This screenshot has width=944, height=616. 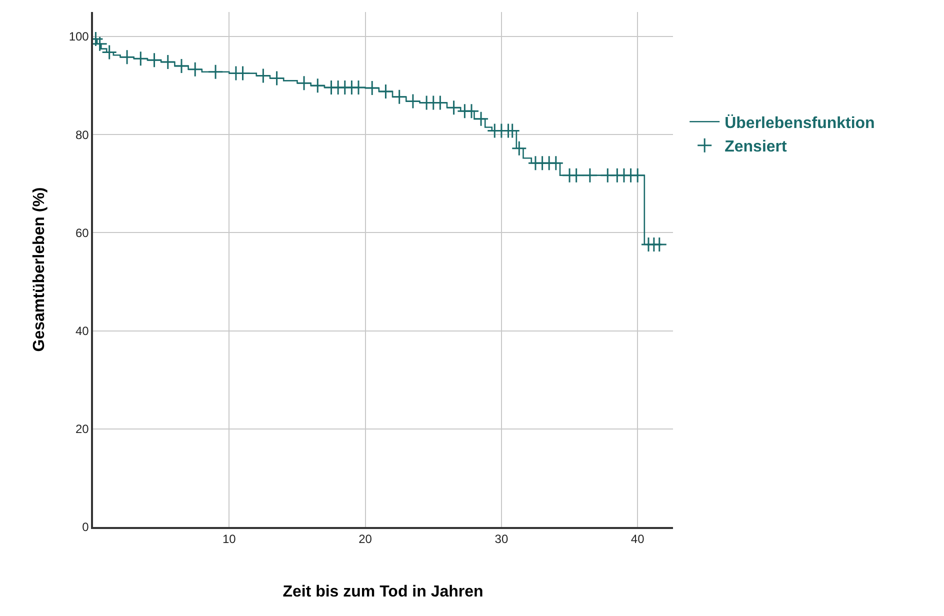 What do you see at coordinates (82, 429) in the screenshot?
I see `y-tick-label: 20` at bounding box center [82, 429].